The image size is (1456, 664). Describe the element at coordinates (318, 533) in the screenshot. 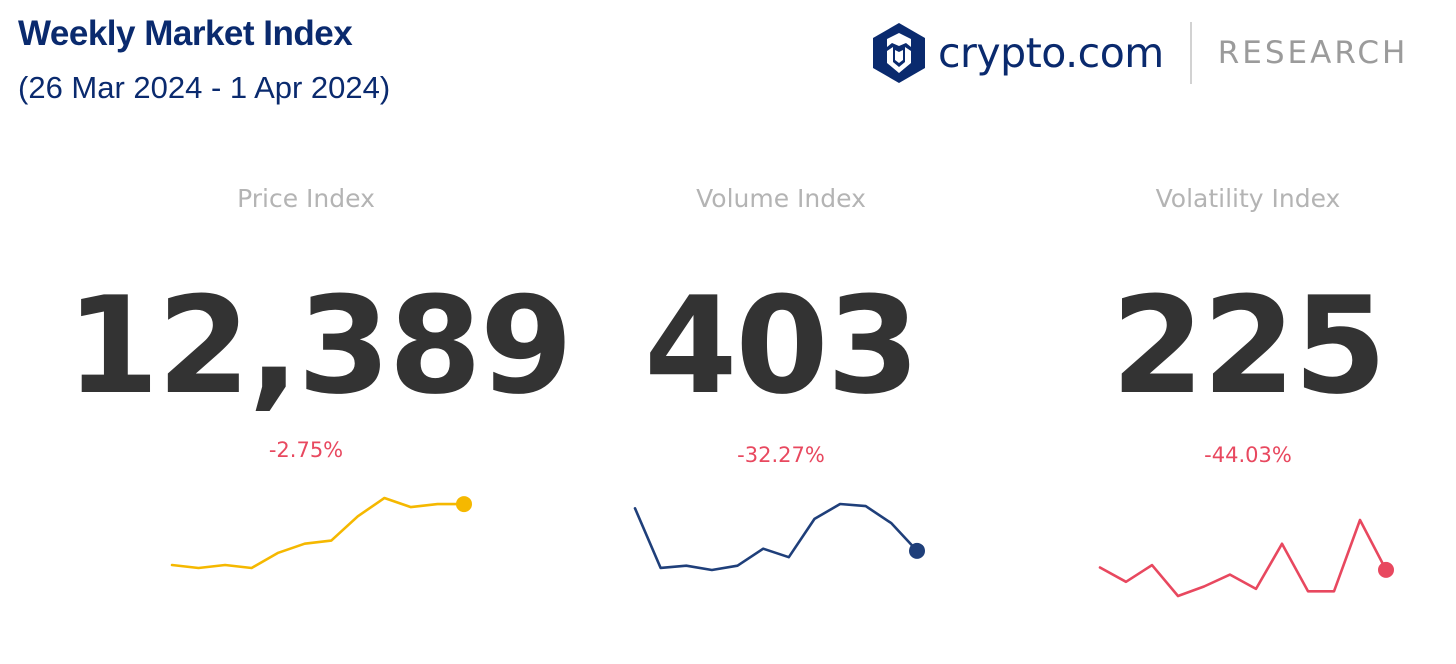

I see `price-index-line` at that location.